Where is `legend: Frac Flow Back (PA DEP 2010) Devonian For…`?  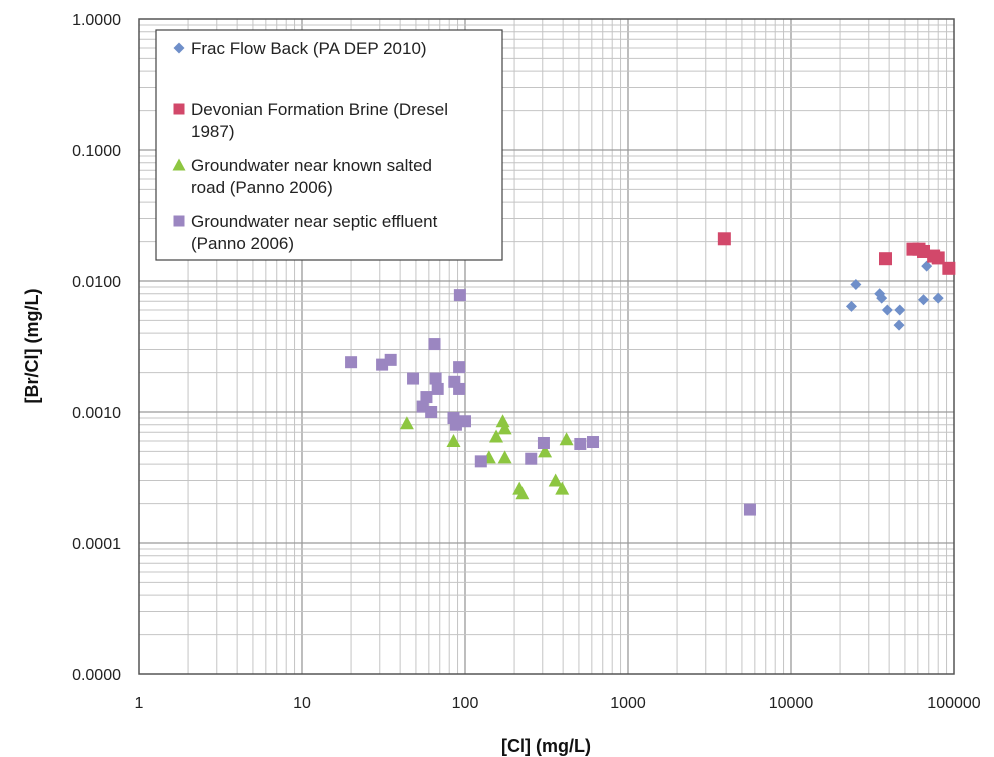 legend: Frac Flow Back (PA DEP 2010) Devonian For… is located at coordinates (329, 145).